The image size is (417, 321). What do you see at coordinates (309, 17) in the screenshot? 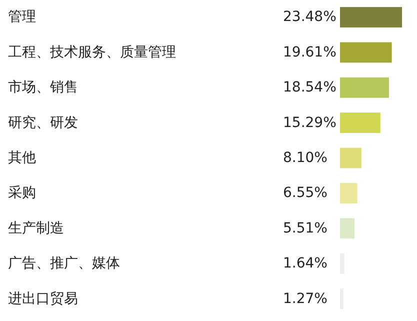
I see `data-label: 23.48%` at bounding box center [309, 17].